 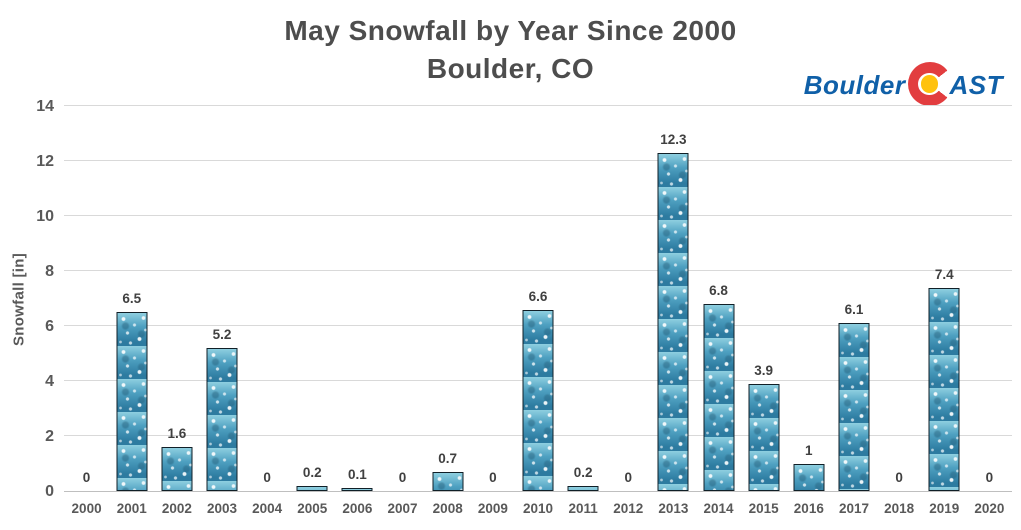 What do you see at coordinates (176, 299) in the screenshot?
I see `bar-slot: 1.6` at bounding box center [176, 299].